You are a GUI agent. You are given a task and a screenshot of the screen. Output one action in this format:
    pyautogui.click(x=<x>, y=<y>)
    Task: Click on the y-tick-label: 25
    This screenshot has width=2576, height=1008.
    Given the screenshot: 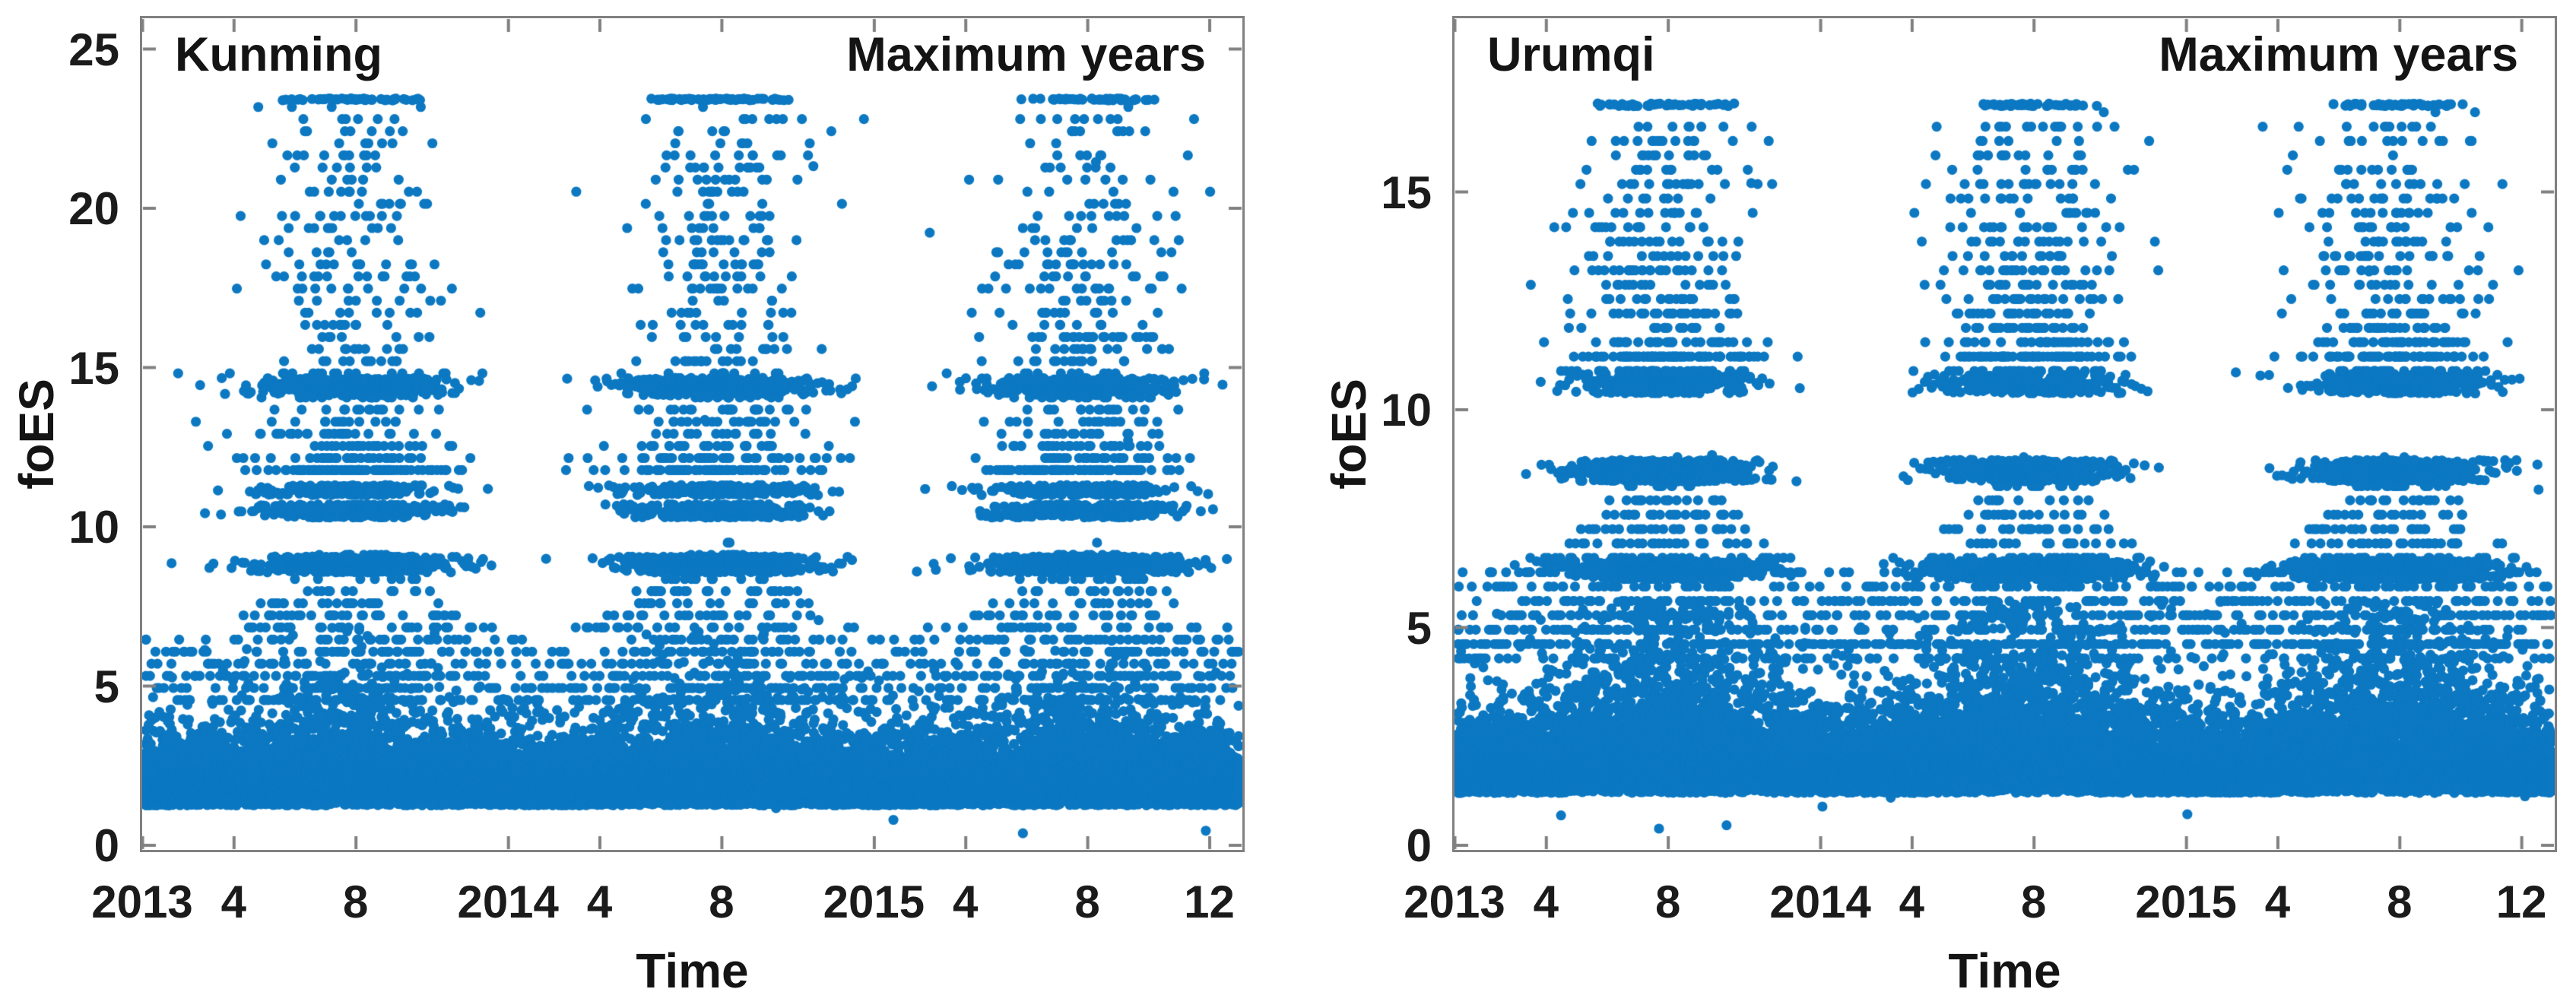 What is the action you would take?
    pyautogui.click(x=94, y=49)
    